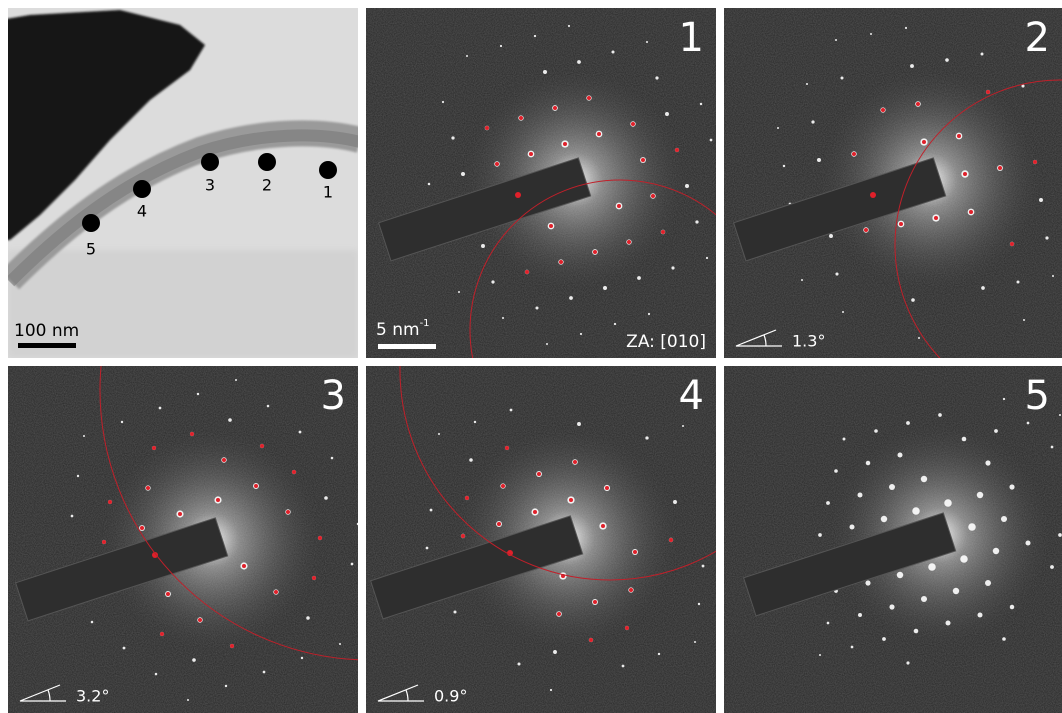 Image resolution: width=1062 pixels, height=713 pixels. Describe the element at coordinates (666, 342) in the screenshot. I see `zone-axis: ZA: [010]` at that location.